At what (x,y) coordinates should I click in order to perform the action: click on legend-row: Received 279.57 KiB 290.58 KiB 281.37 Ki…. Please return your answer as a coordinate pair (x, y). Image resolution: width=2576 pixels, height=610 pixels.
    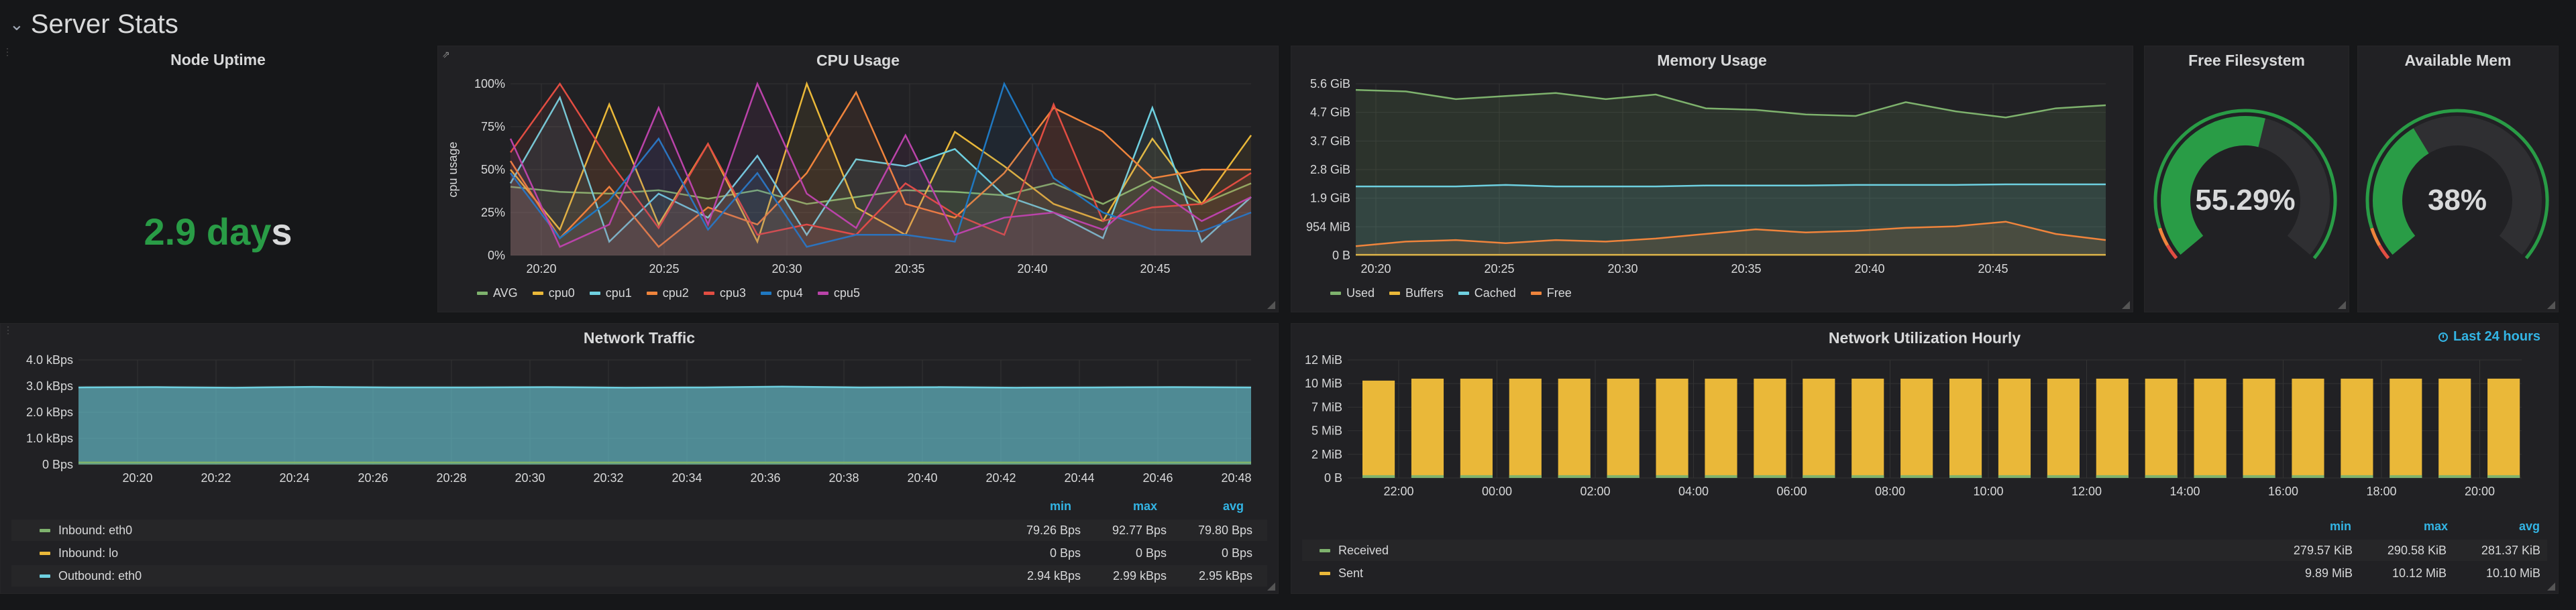
    Looking at the image, I should click on (1924, 550).